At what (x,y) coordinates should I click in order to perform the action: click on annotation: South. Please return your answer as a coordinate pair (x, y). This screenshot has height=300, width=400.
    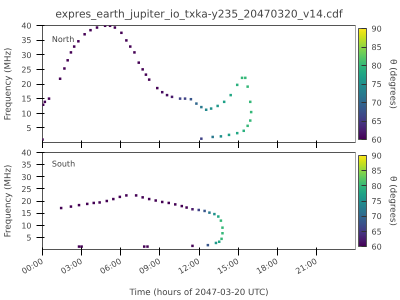
    Looking at the image, I should click on (64, 164).